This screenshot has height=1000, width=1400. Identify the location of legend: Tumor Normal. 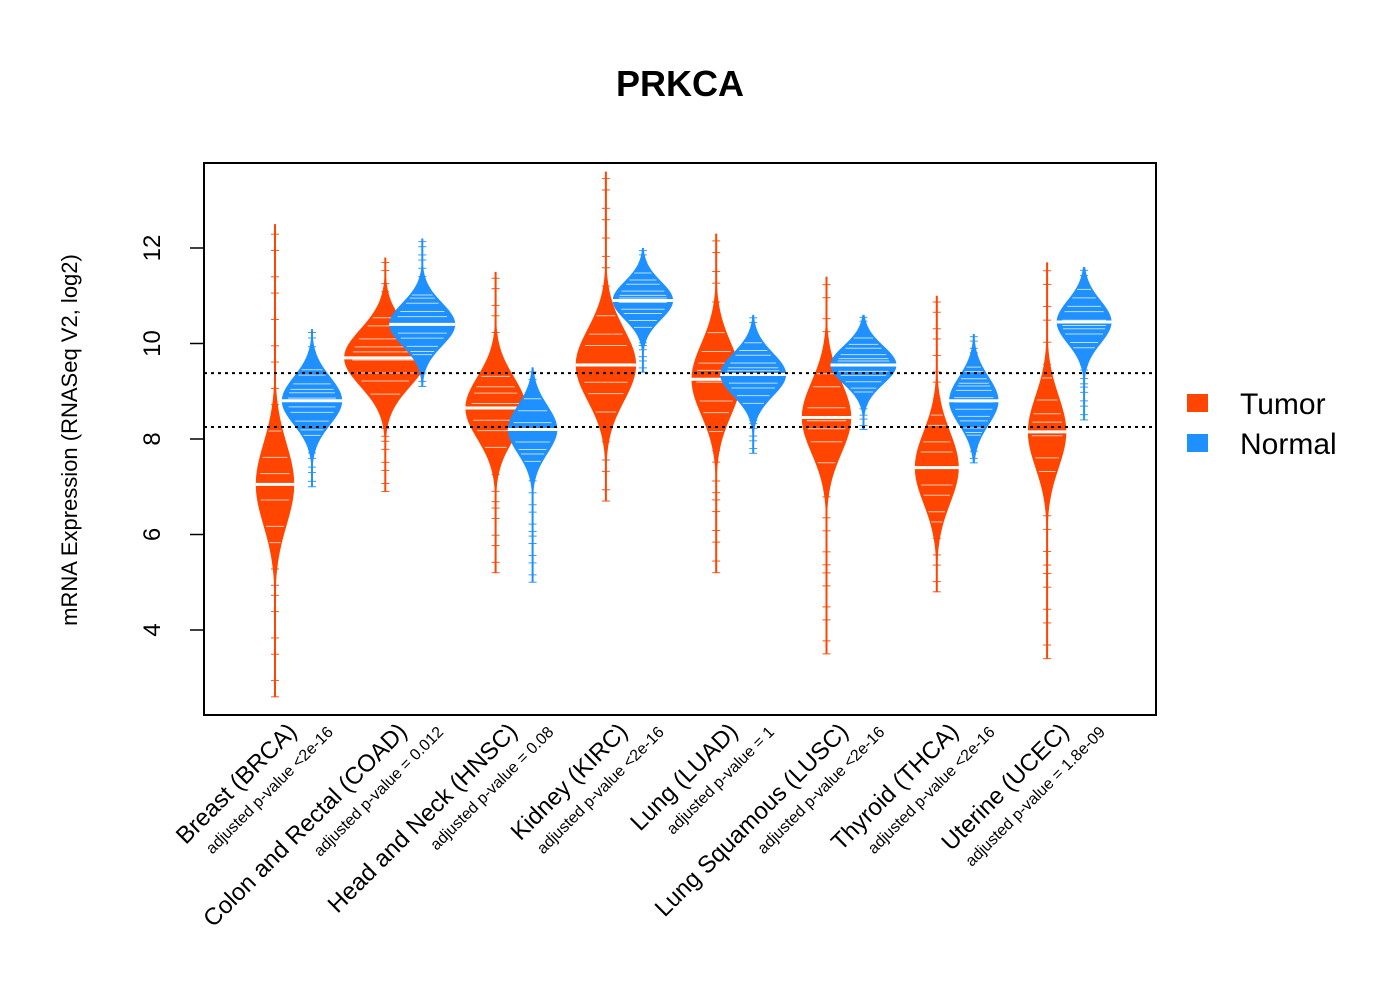
(1262, 424).